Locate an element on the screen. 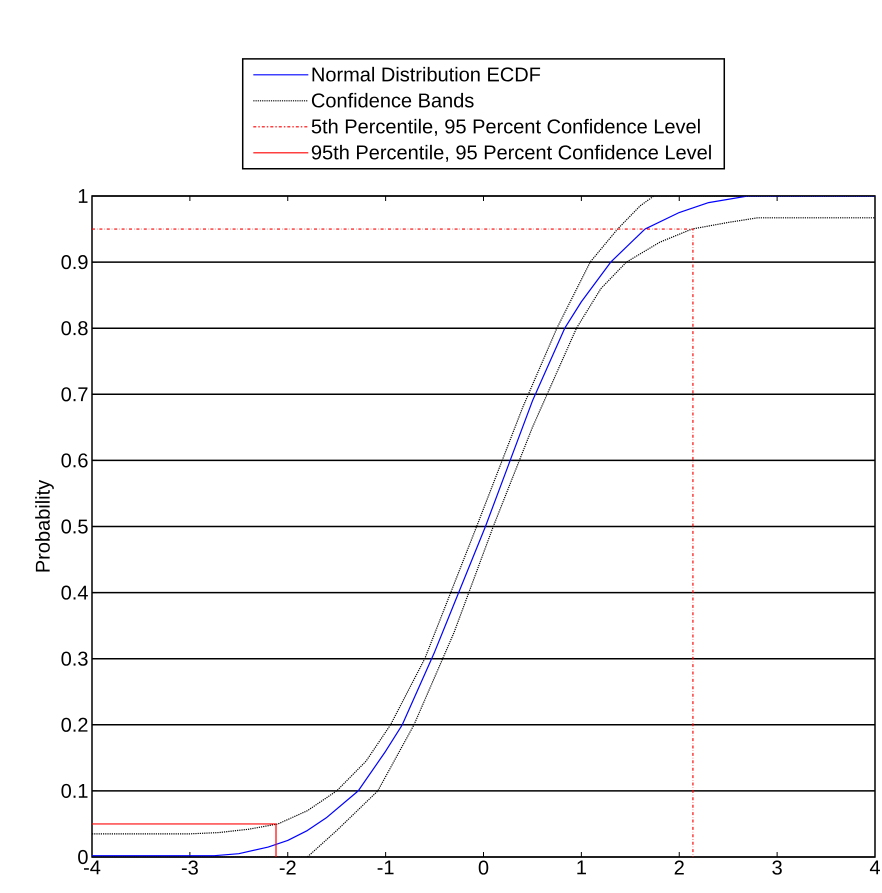  x-tick-label: 1 is located at coordinates (581, 867).